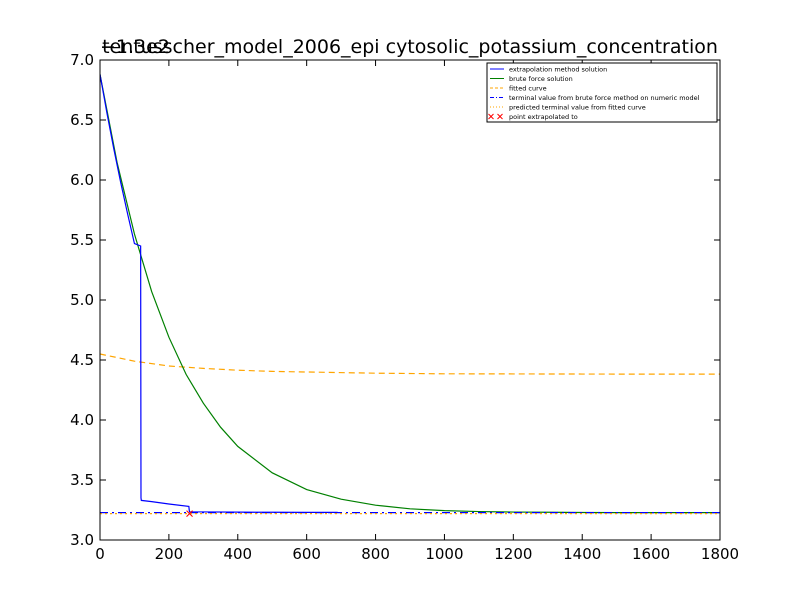  I want to click on x-tick-label: 0, so click(100, 554).